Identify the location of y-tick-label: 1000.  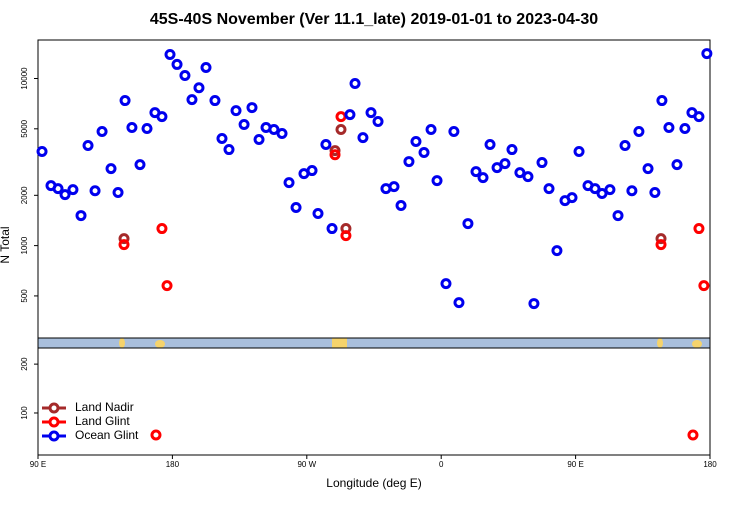
(24, 245).